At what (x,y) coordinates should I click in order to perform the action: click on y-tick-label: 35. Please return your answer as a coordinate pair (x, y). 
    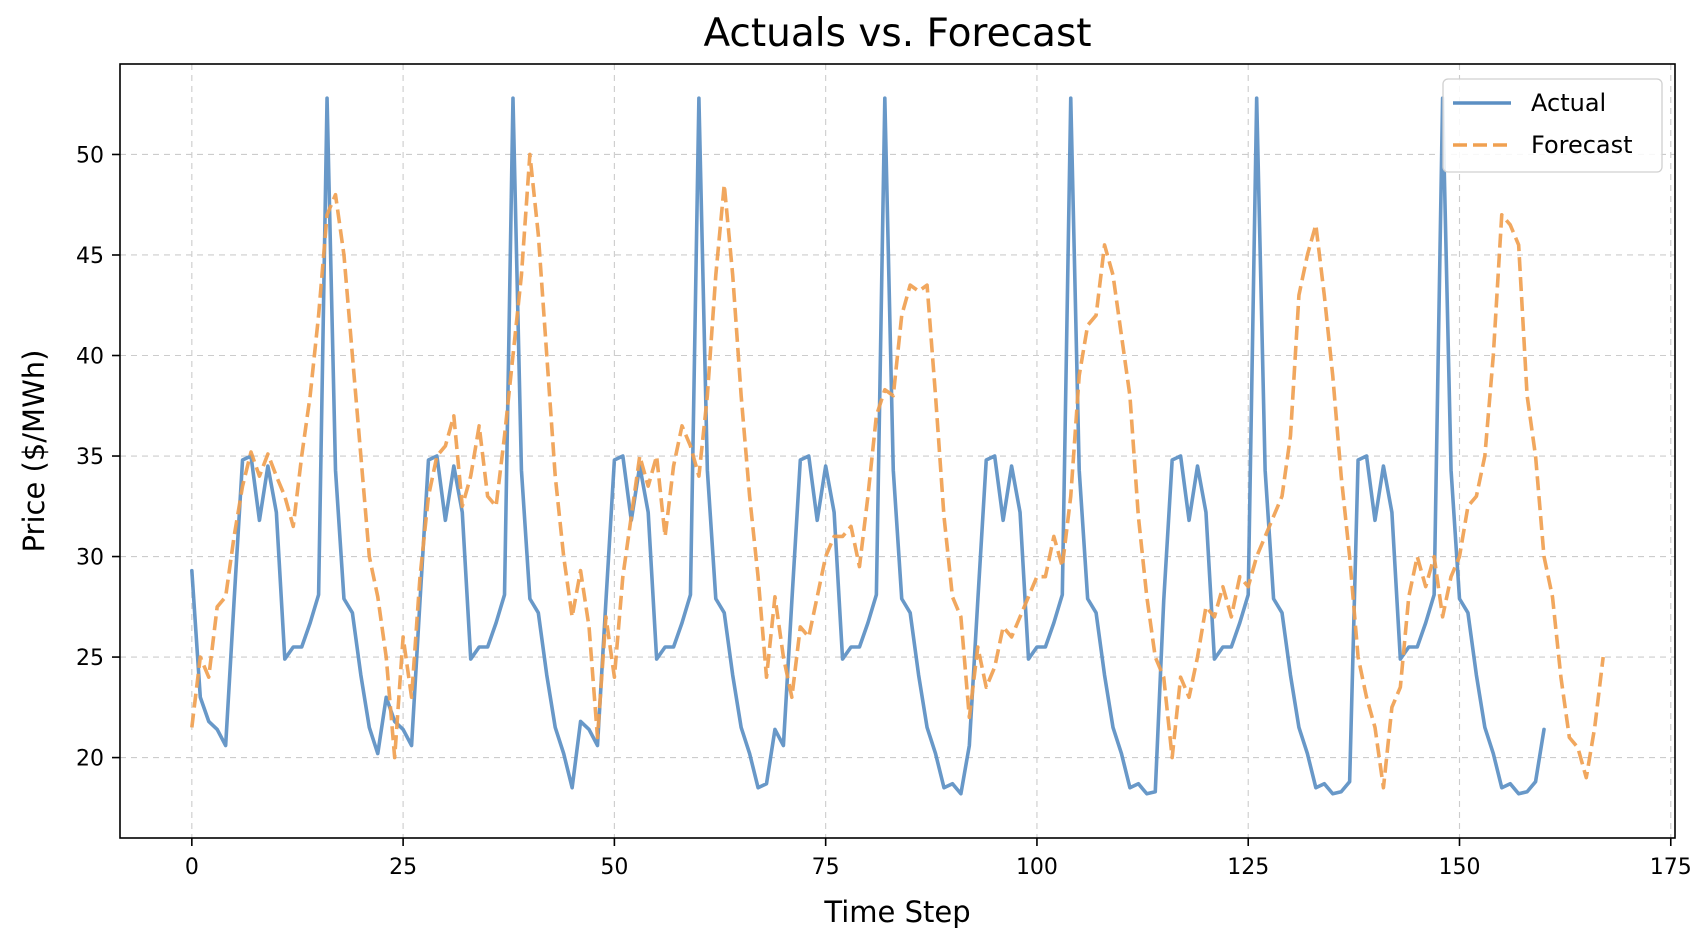
    Looking at the image, I should click on (90, 457).